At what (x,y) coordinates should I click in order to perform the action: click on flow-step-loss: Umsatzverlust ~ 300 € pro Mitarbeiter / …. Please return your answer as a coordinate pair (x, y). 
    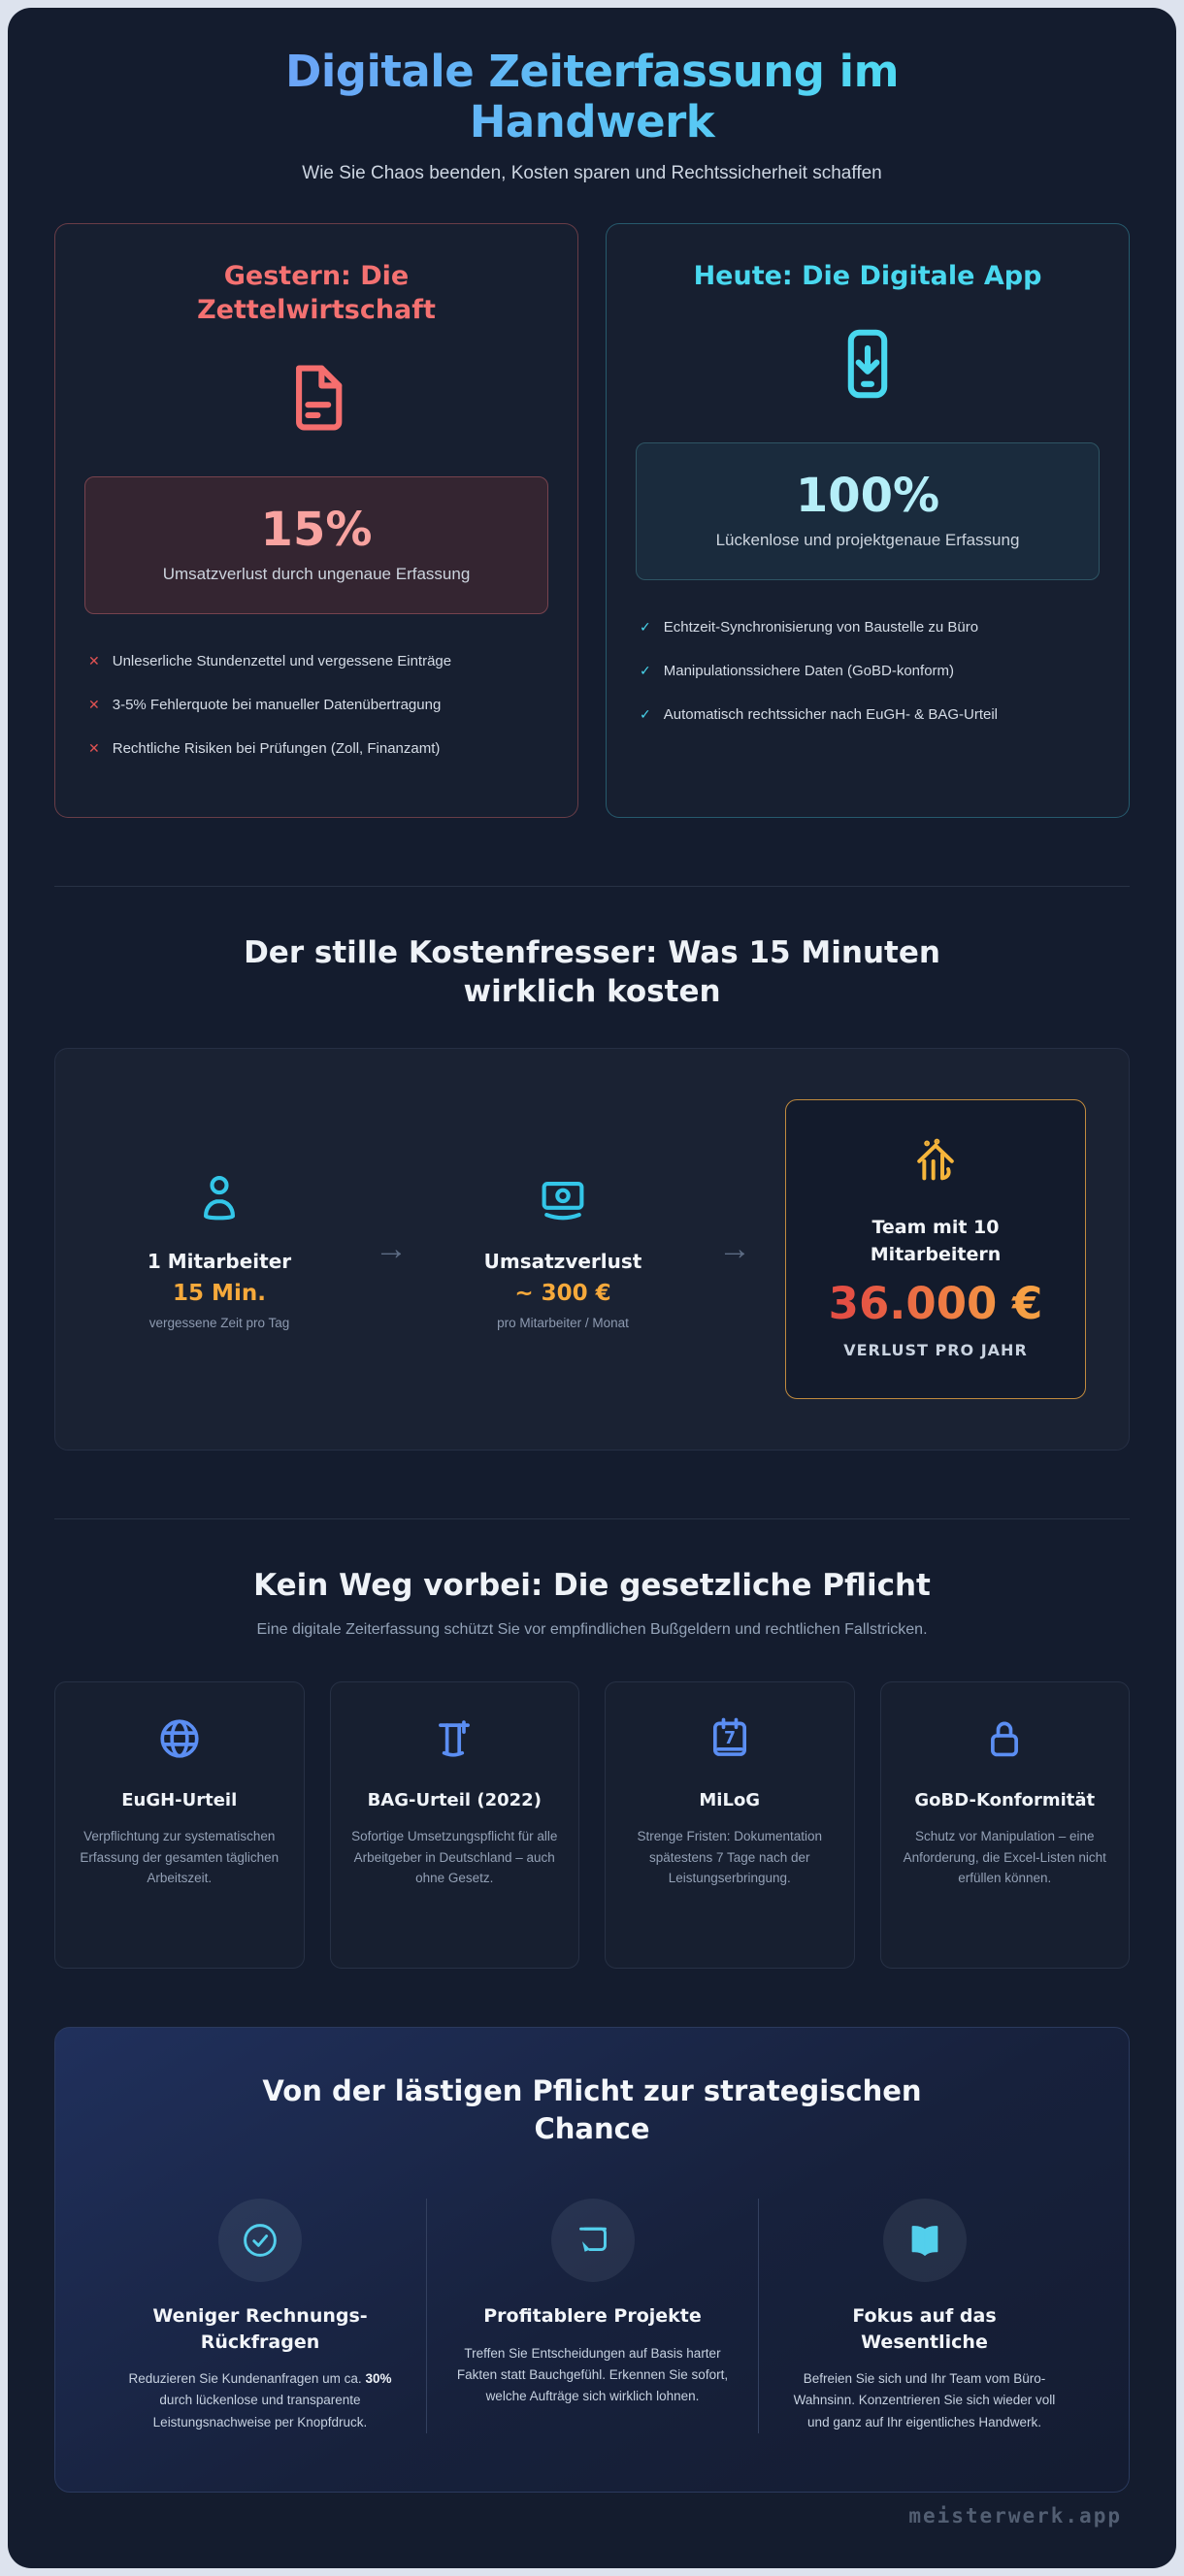
    Looking at the image, I should click on (563, 1249).